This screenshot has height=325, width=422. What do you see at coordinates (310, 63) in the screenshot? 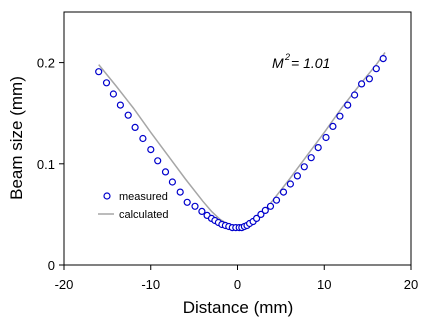
I see `m2-annotation-value: = 1.01` at bounding box center [310, 63].